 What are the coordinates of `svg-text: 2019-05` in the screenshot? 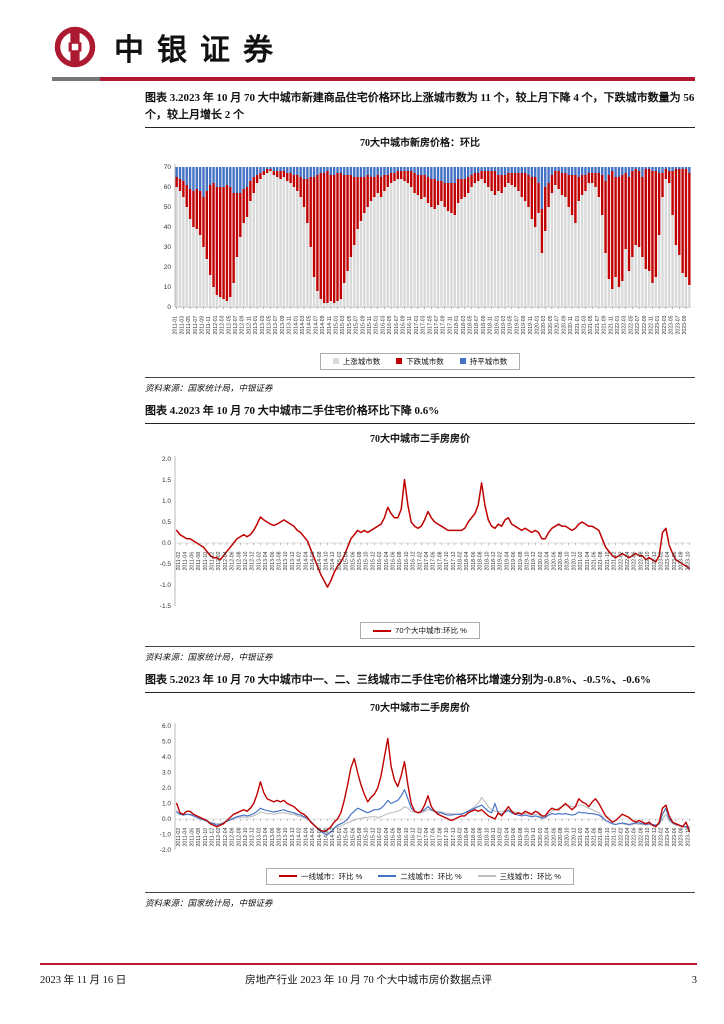 It's located at (511, 324).